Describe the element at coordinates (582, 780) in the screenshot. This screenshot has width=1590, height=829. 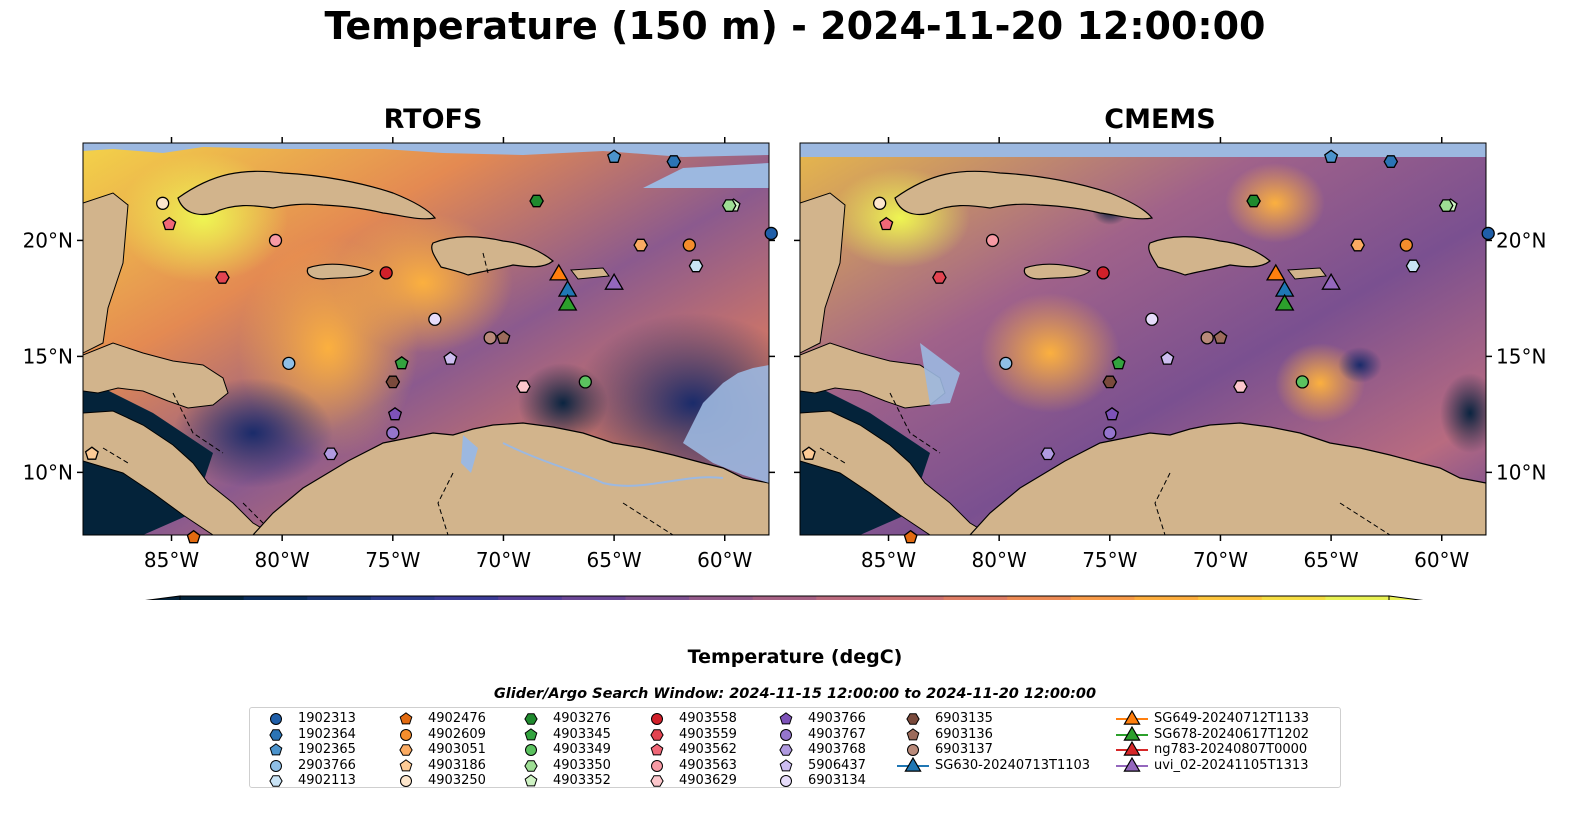
I see `legend-label: 4903352` at that location.